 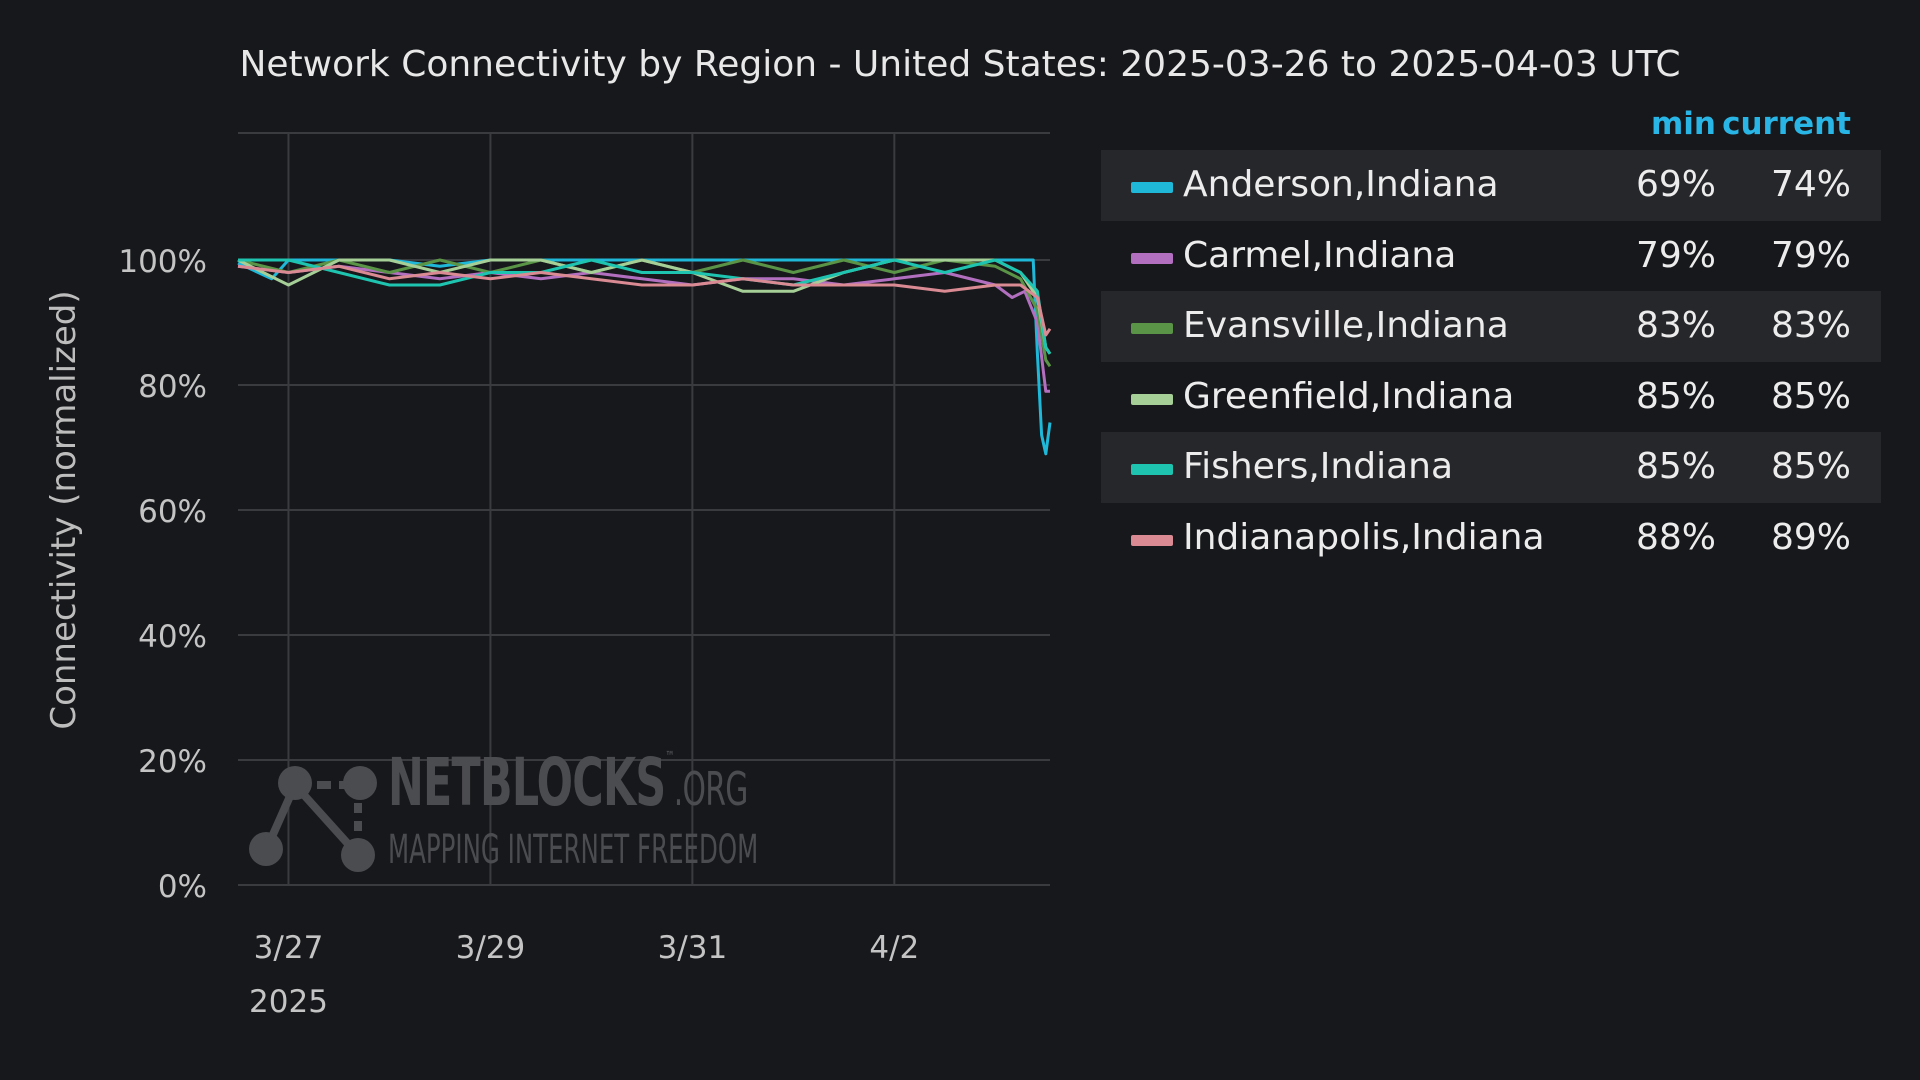 I want to click on netblocks-logo-icon, so click(x=313, y=819).